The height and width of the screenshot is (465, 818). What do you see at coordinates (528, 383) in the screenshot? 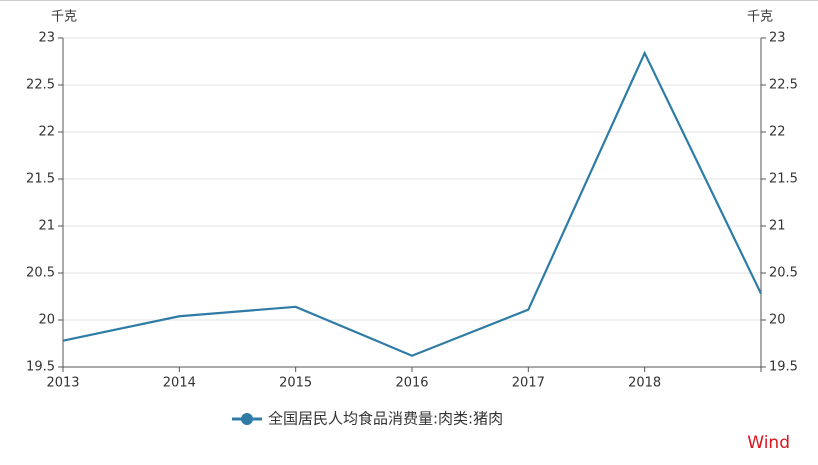
I see `x-tick-label: 2017` at bounding box center [528, 383].